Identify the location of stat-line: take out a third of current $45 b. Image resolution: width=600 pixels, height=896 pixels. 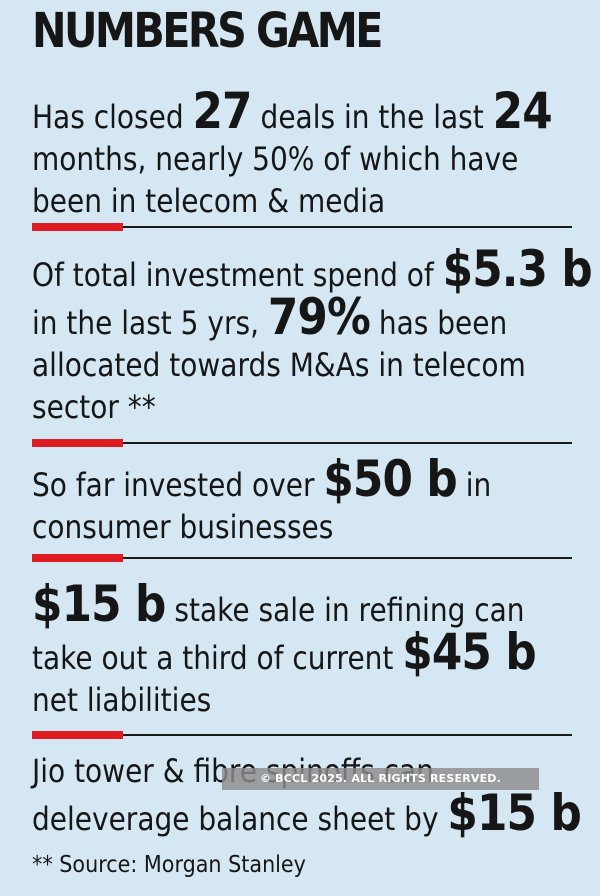
(284, 653).